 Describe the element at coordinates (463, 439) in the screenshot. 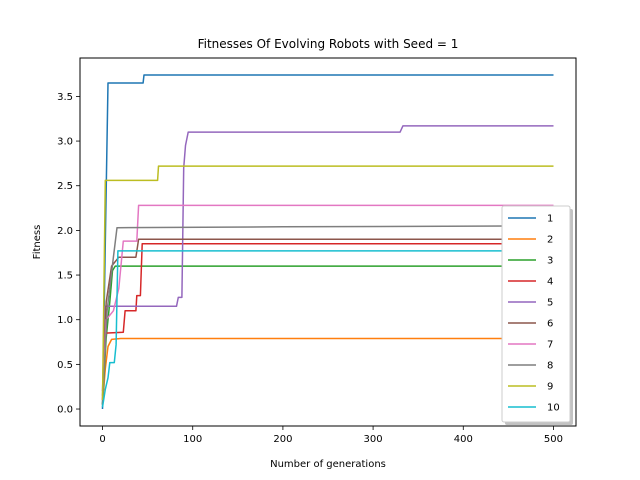

I see `x-tick-label: 400` at that location.